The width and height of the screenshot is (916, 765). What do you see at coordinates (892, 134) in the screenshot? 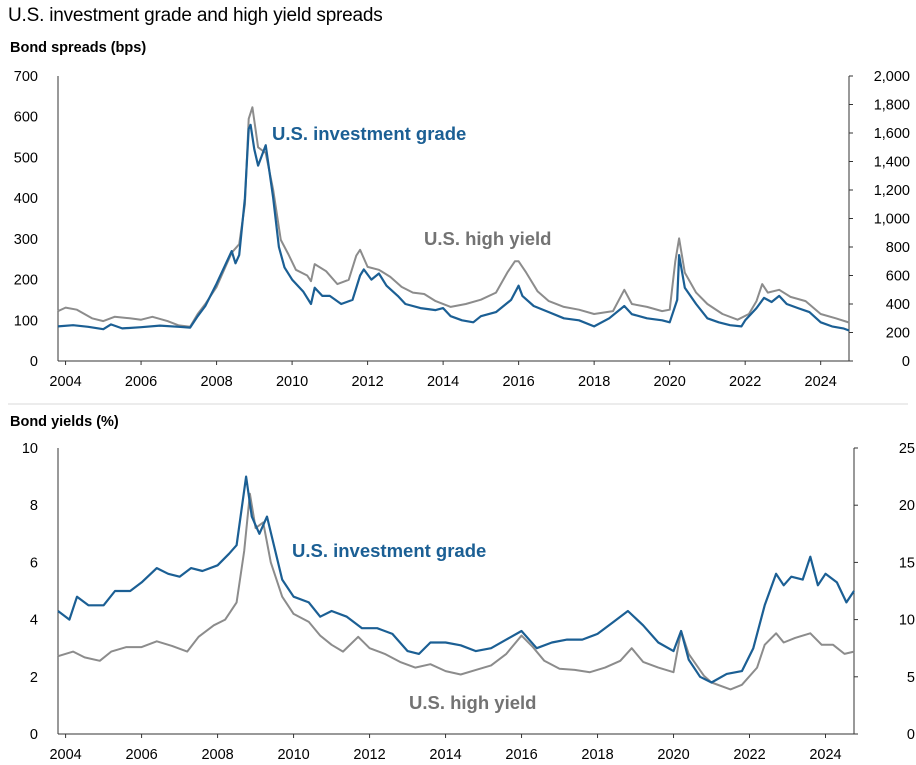
I see `right-axis-tick-label: 1,600` at bounding box center [892, 134].